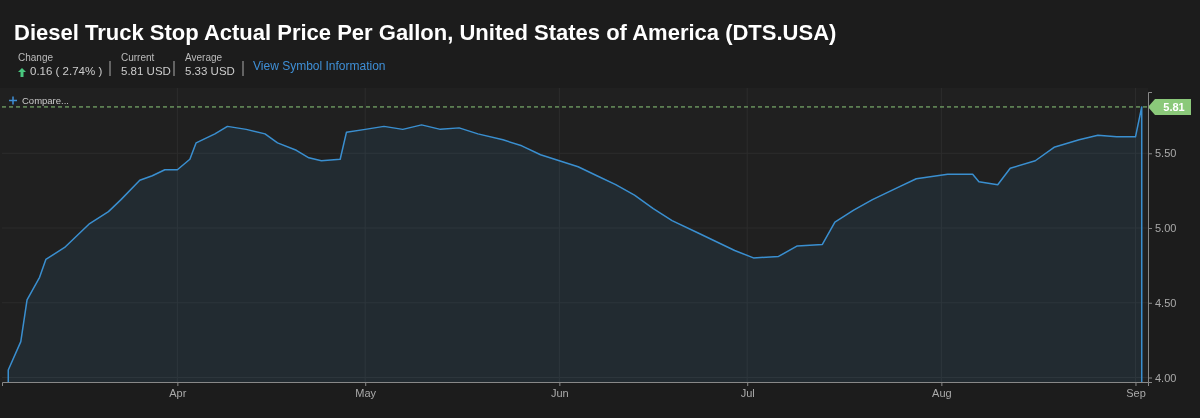  I want to click on chart-title: Diesel Truck Stop Actual Price Per Gallon, United States of America (DTS.USA), so click(425, 32).